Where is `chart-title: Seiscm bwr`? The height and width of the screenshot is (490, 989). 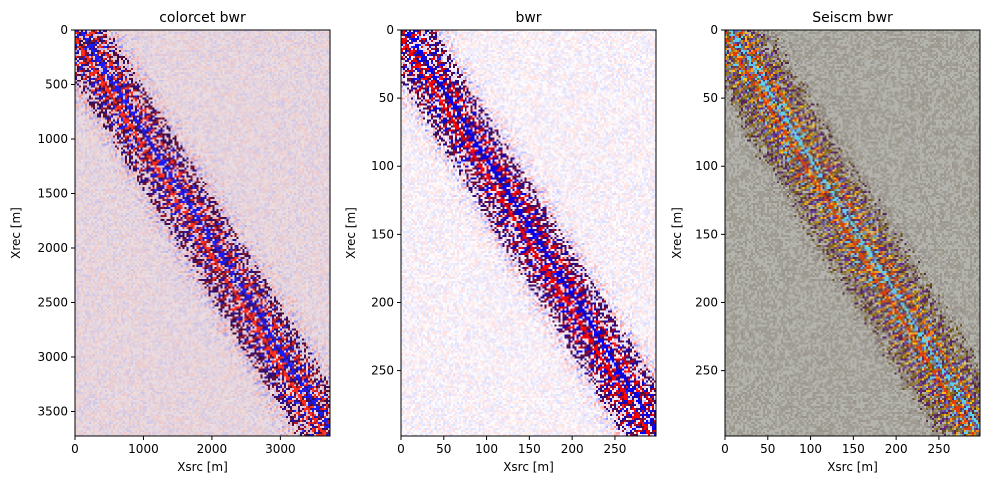
chart-title: Seiscm bwr is located at coordinates (852, 18).